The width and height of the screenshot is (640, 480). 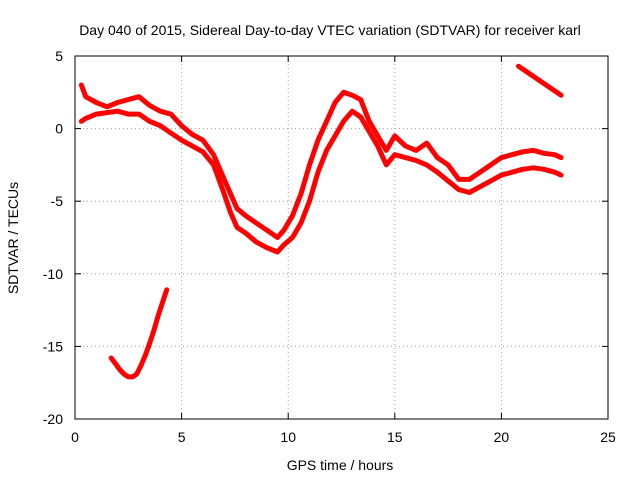 I want to click on x-tick-label: 5, so click(x=182, y=437).